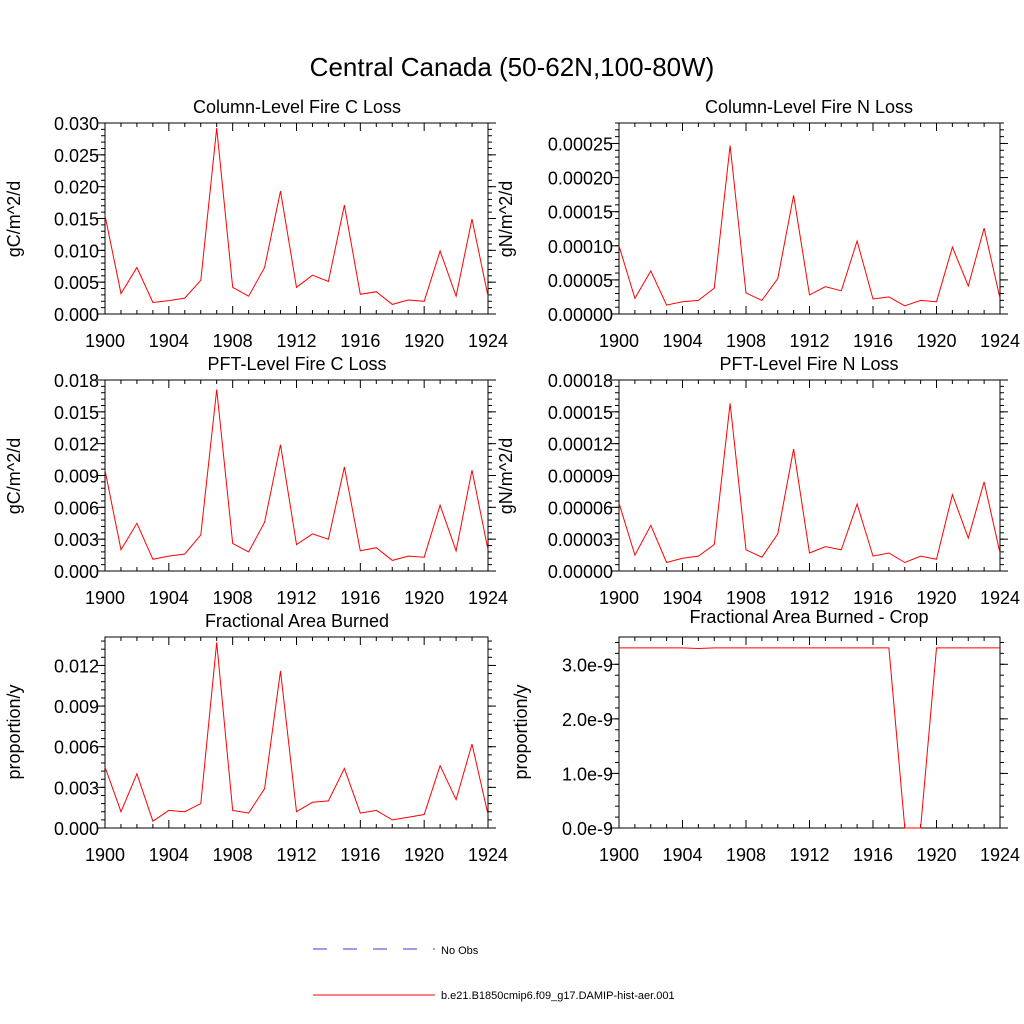  Describe the element at coordinates (296, 364) in the screenshot. I see `panel-title: PFT-Level Fire C Loss` at that location.